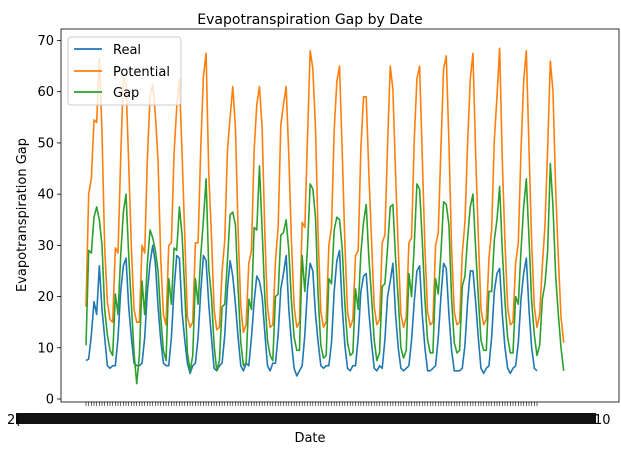  What do you see at coordinates (309, 438) in the screenshot?
I see `x-axis-label: Date` at bounding box center [309, 438].